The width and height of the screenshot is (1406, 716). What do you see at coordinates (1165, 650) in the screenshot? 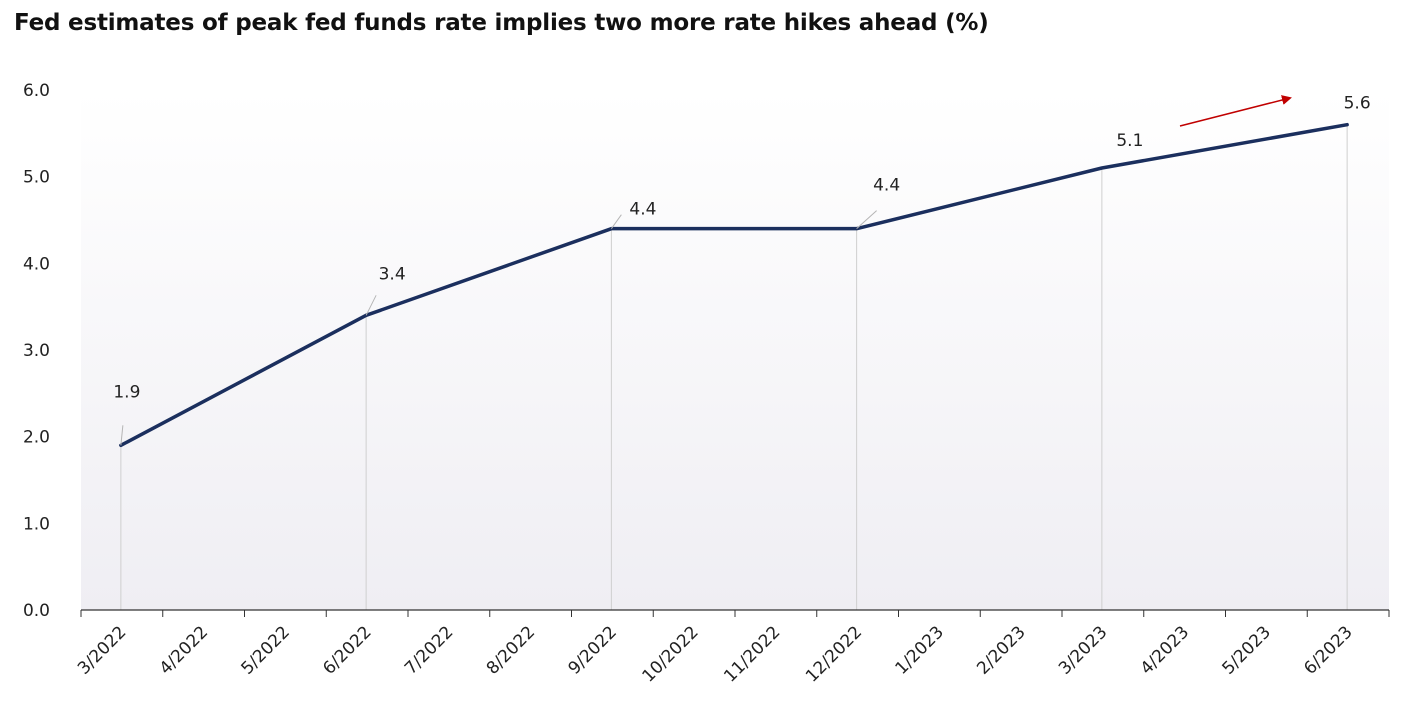
I see `x-tick-label: 4/2023` at bounding box center [1165, 650].